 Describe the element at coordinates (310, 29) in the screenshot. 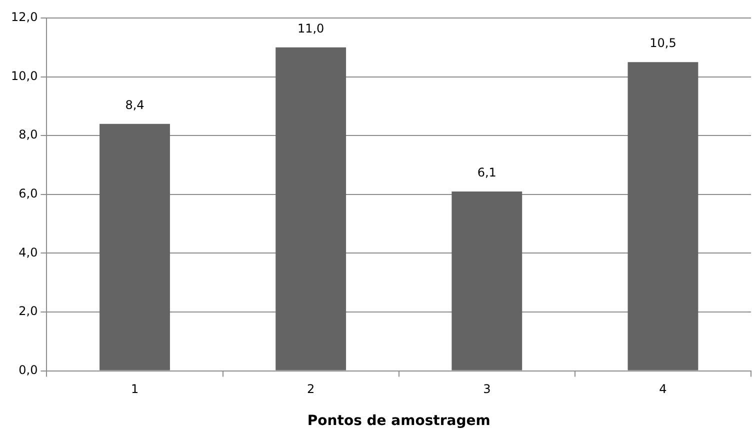

I see `data-label: 11,0` at that location.